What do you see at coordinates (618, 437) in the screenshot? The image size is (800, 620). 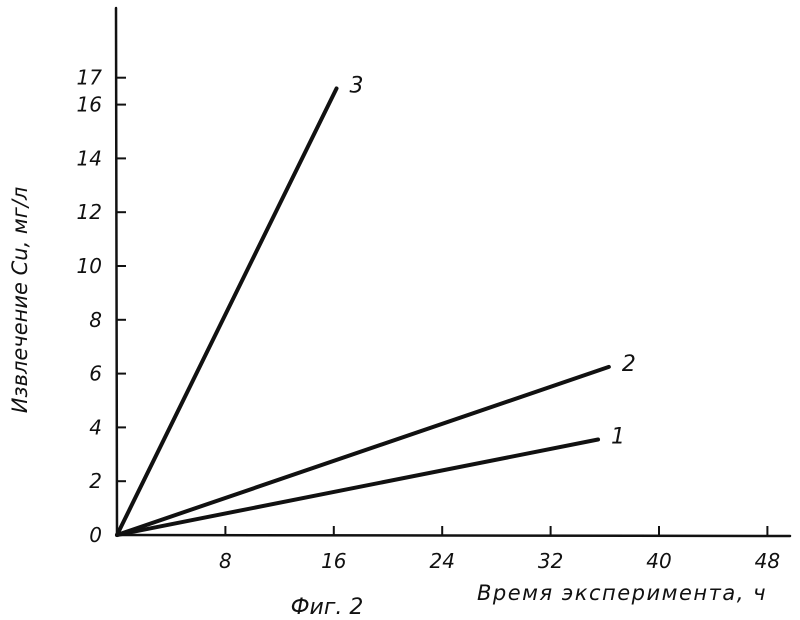 I see `series-1-label: 1` at bounding box center [618, 437].